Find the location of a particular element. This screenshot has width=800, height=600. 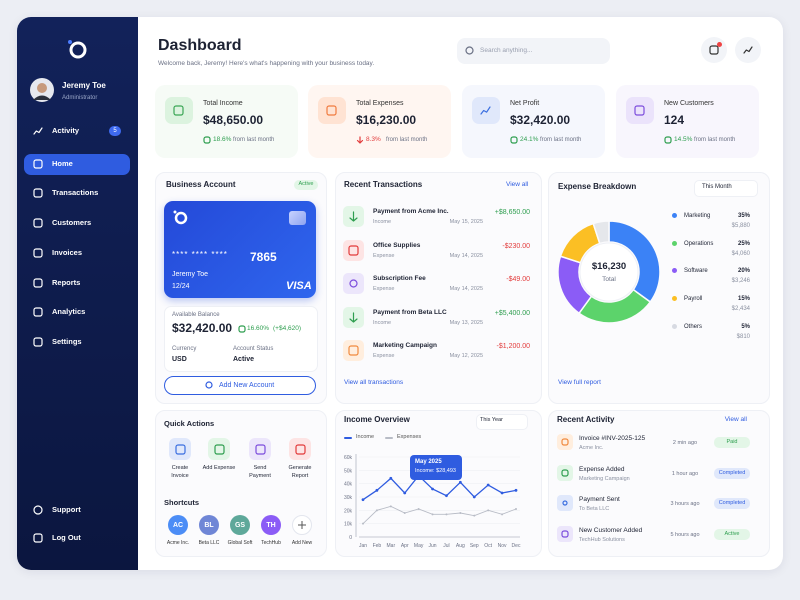

nav-item: Support is located at coordinates (66, 509).